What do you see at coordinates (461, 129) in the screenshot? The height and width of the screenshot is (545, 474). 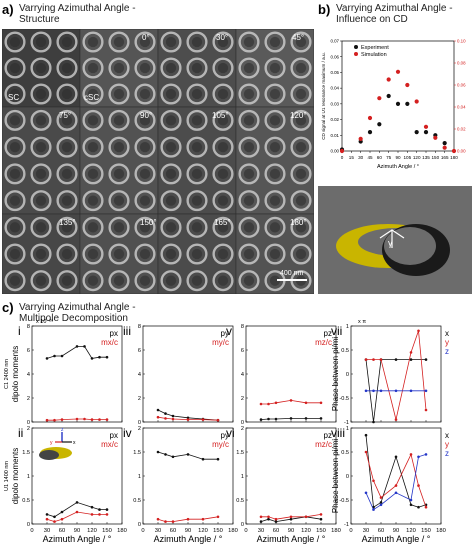 I see `cd-yr-tick-label: 0.02` at bounding box center [461, 129].